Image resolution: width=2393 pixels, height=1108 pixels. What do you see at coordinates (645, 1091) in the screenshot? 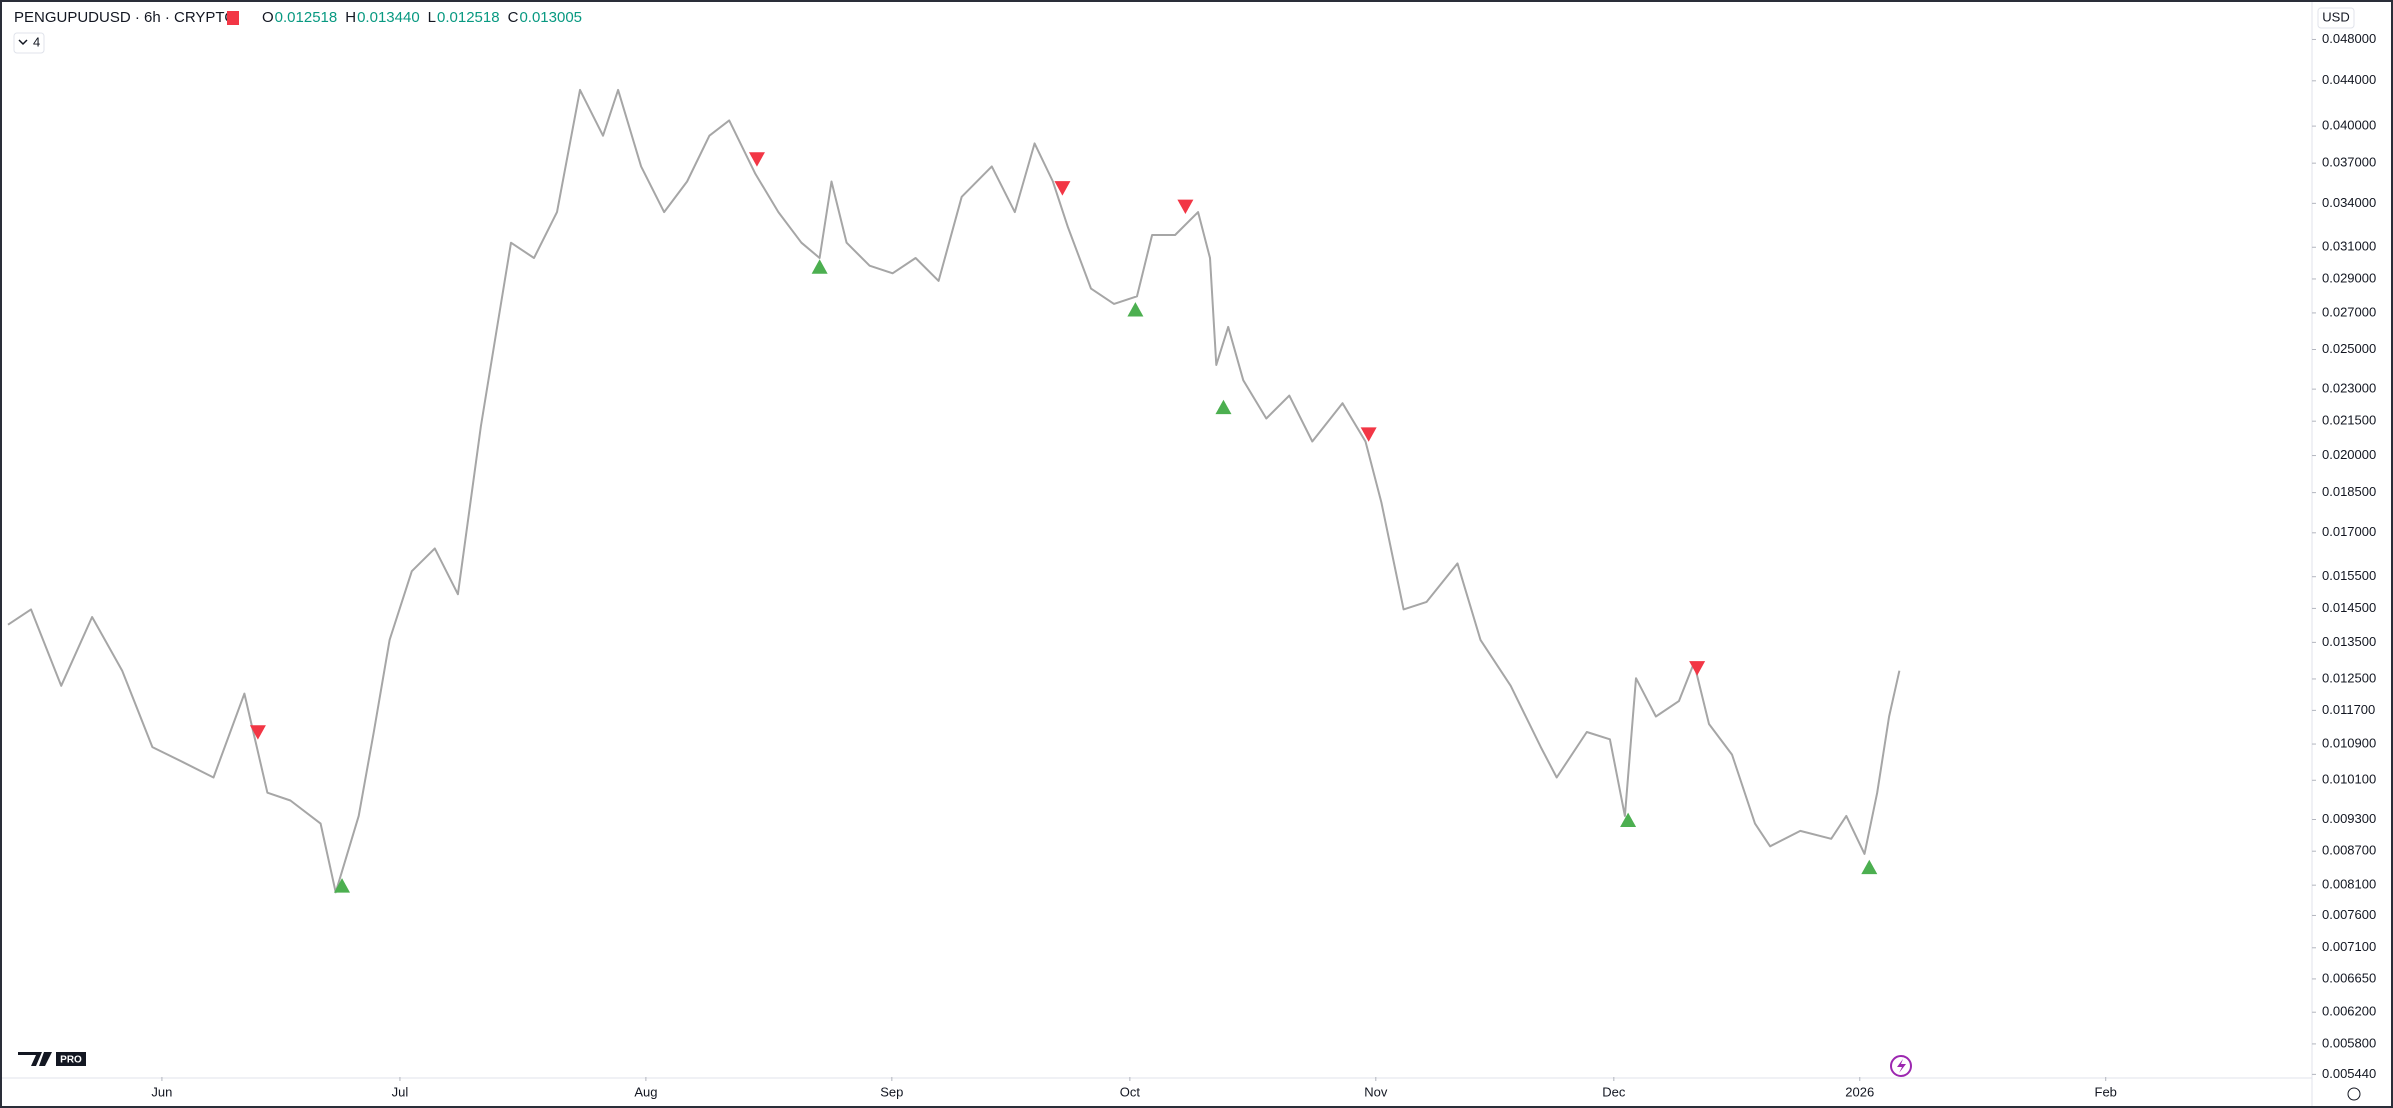
I see `x-tick-label: Aug` at bounding box center [645, 1091].